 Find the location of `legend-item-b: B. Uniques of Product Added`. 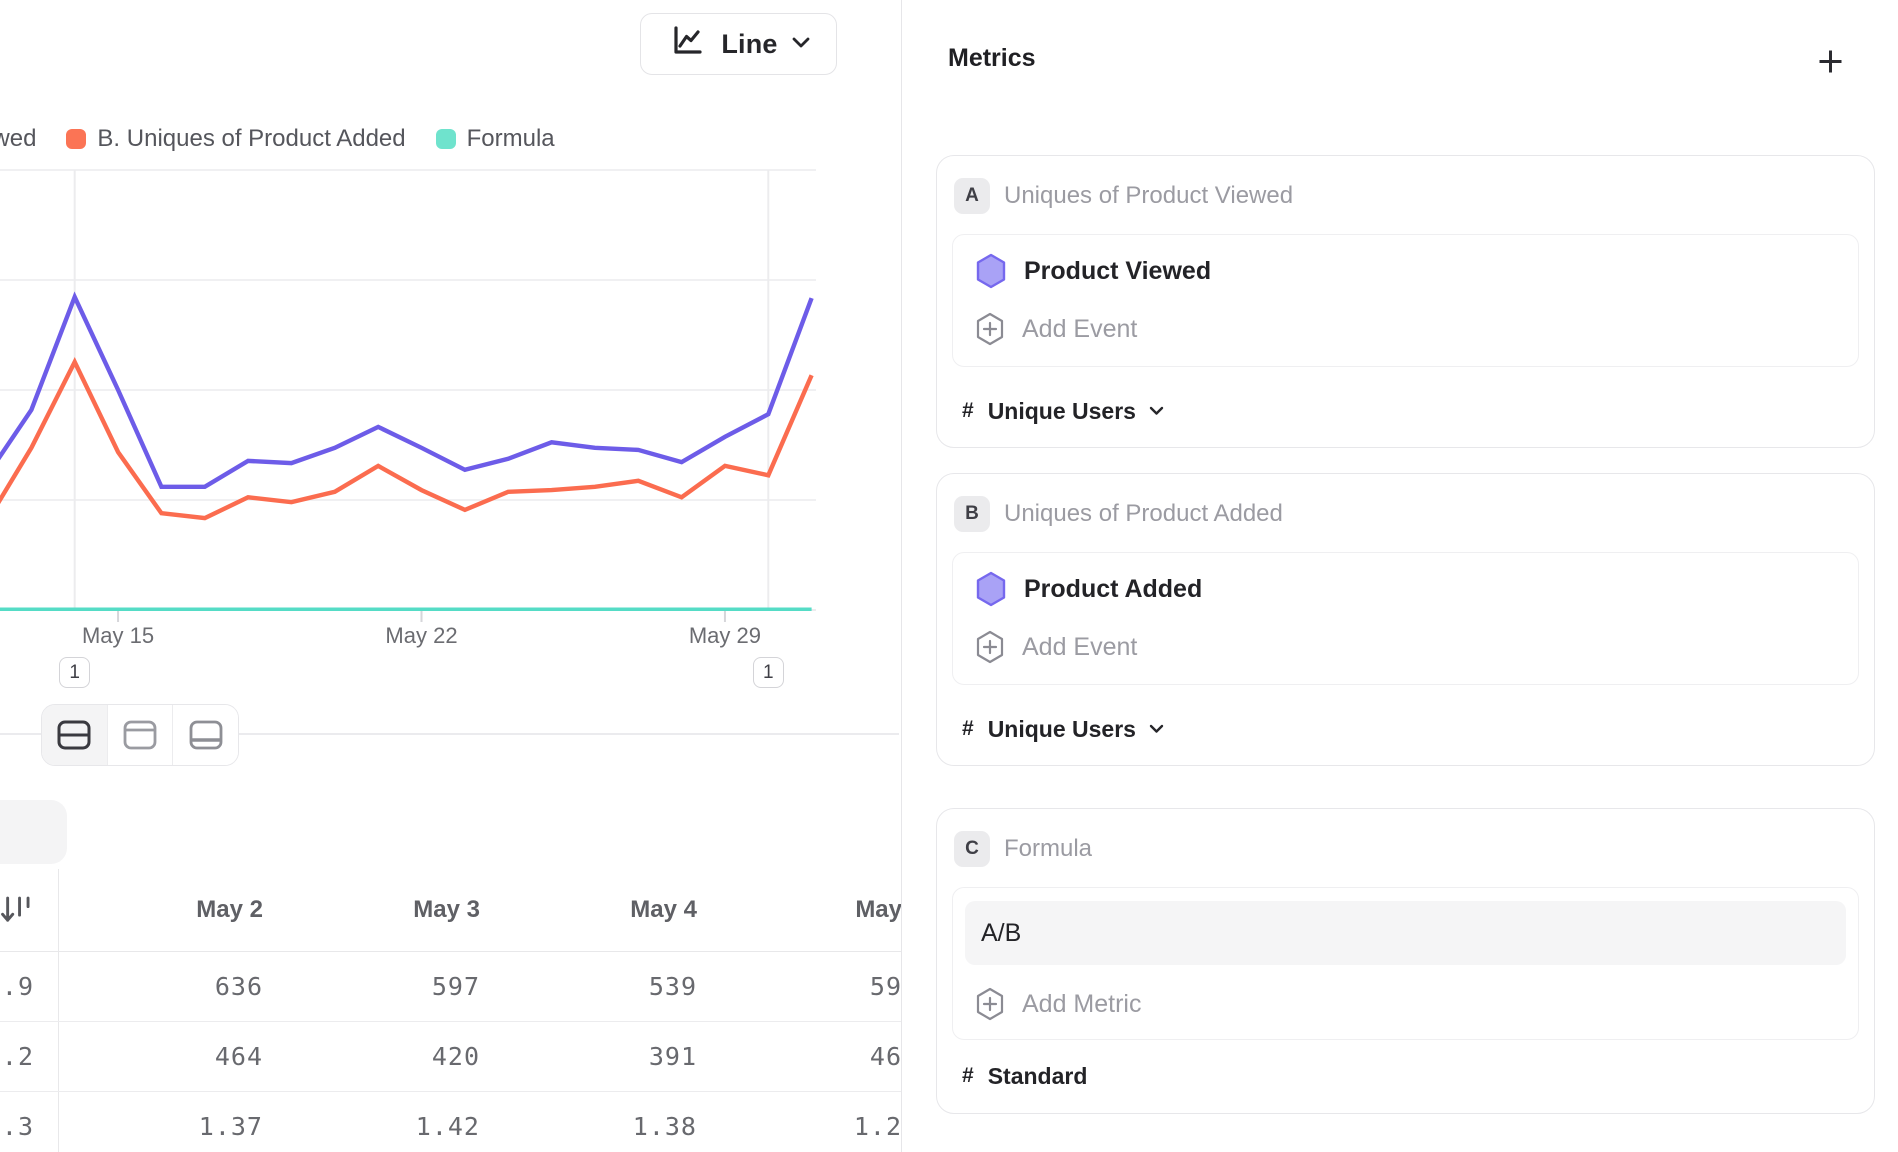

legend-item-b: B. Uniques of Product Added is located at coordinates (236, 139).